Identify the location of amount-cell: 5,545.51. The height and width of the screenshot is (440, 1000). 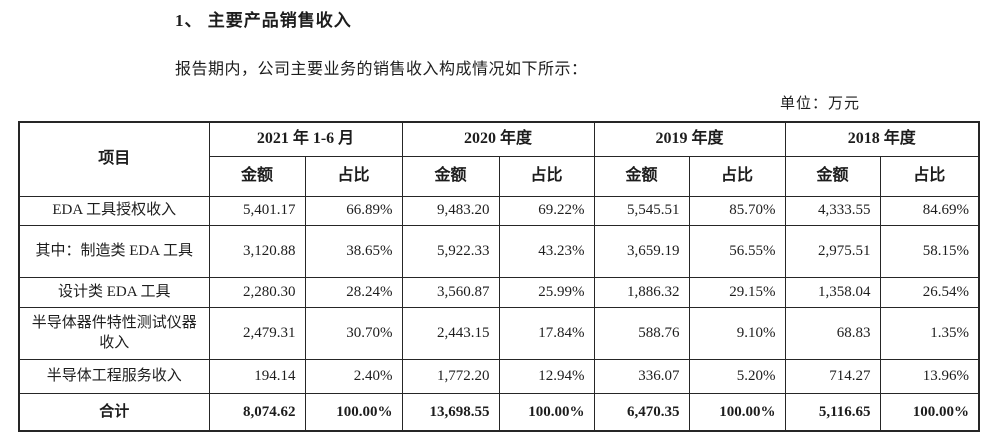
(641, 210).